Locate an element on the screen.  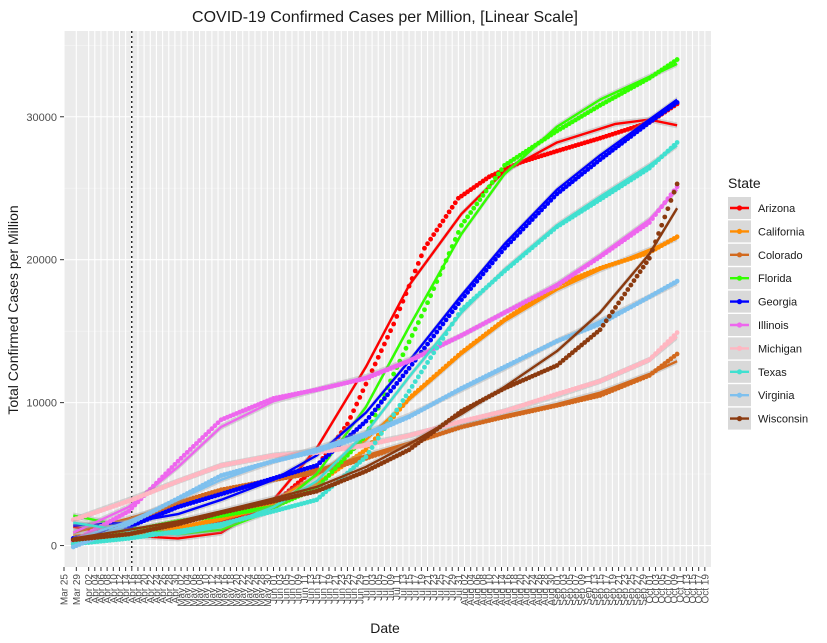
x-tick-label: Apr 30 is located at coordinates (175, 589).